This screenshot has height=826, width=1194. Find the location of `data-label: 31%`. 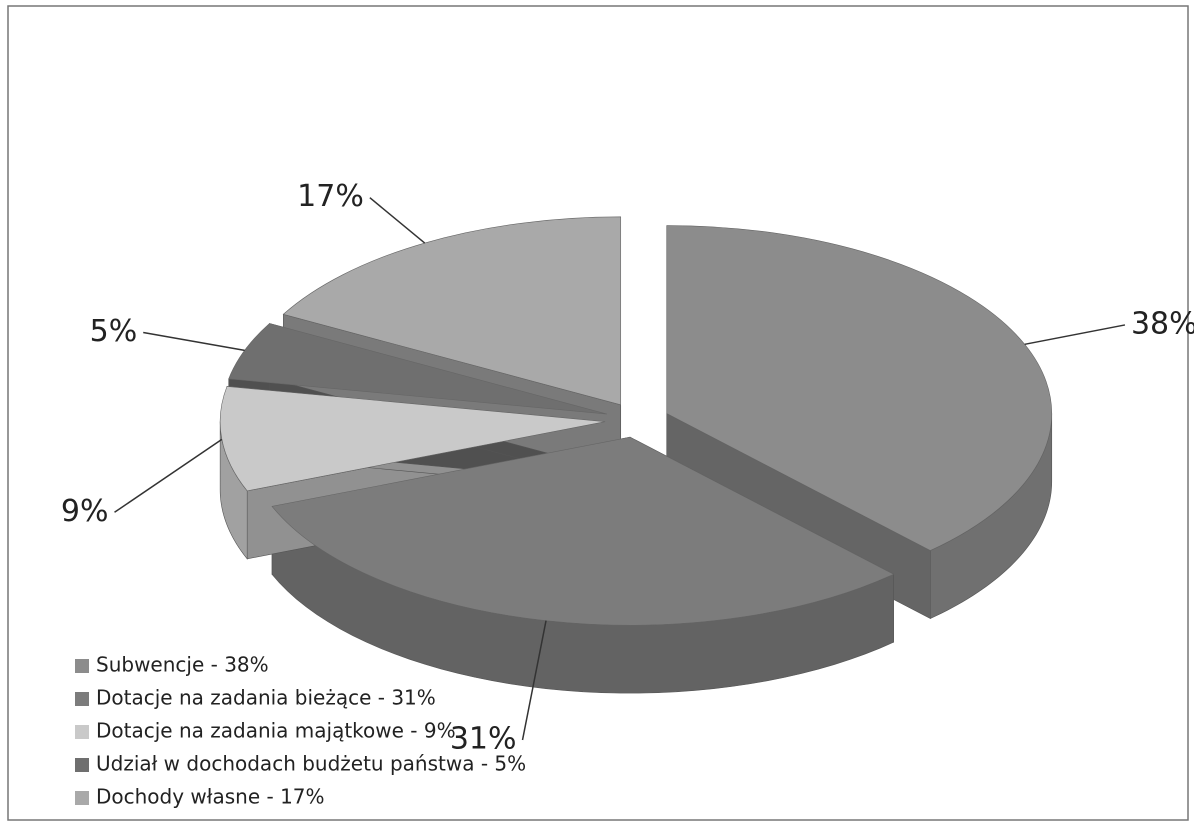

data-label: 31% is located at coordinates (483, 739).